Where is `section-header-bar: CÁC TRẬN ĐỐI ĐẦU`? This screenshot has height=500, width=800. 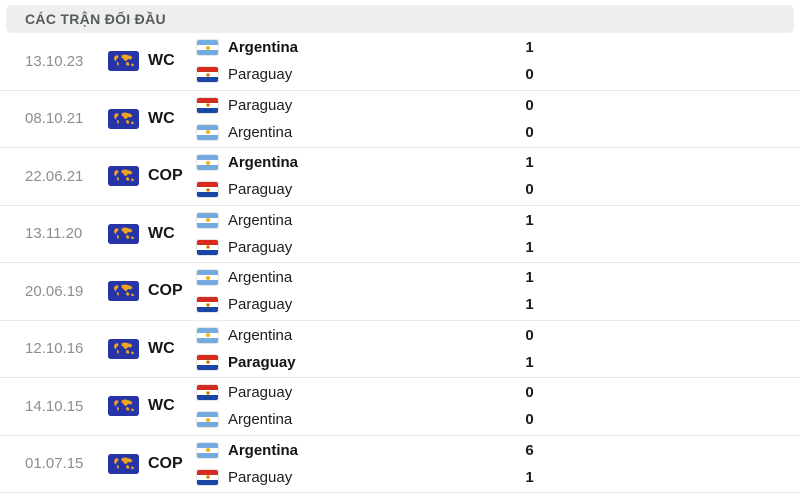 section-header-bar: CÁC TRẬN ĐỐI ĐẦU is located at coordinates (400, 19).